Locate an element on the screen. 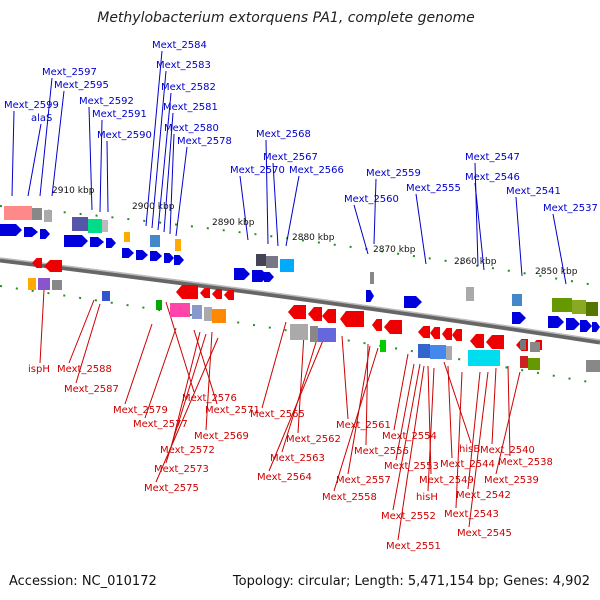  gene-label-forward: Mext_2566 is located at coordinates (316, 170).